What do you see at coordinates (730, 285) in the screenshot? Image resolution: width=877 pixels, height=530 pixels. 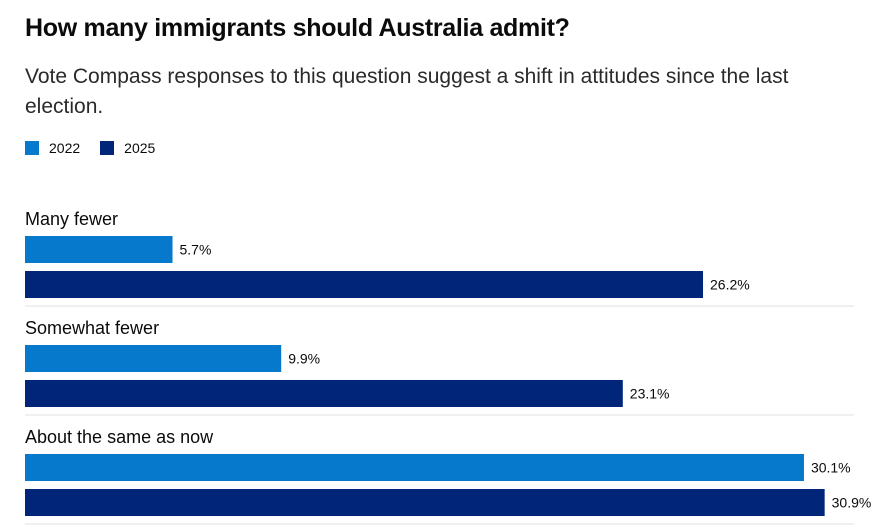 I see `value-label-many-fewer-2025: 26.2%` at bounding box center [730, 285].